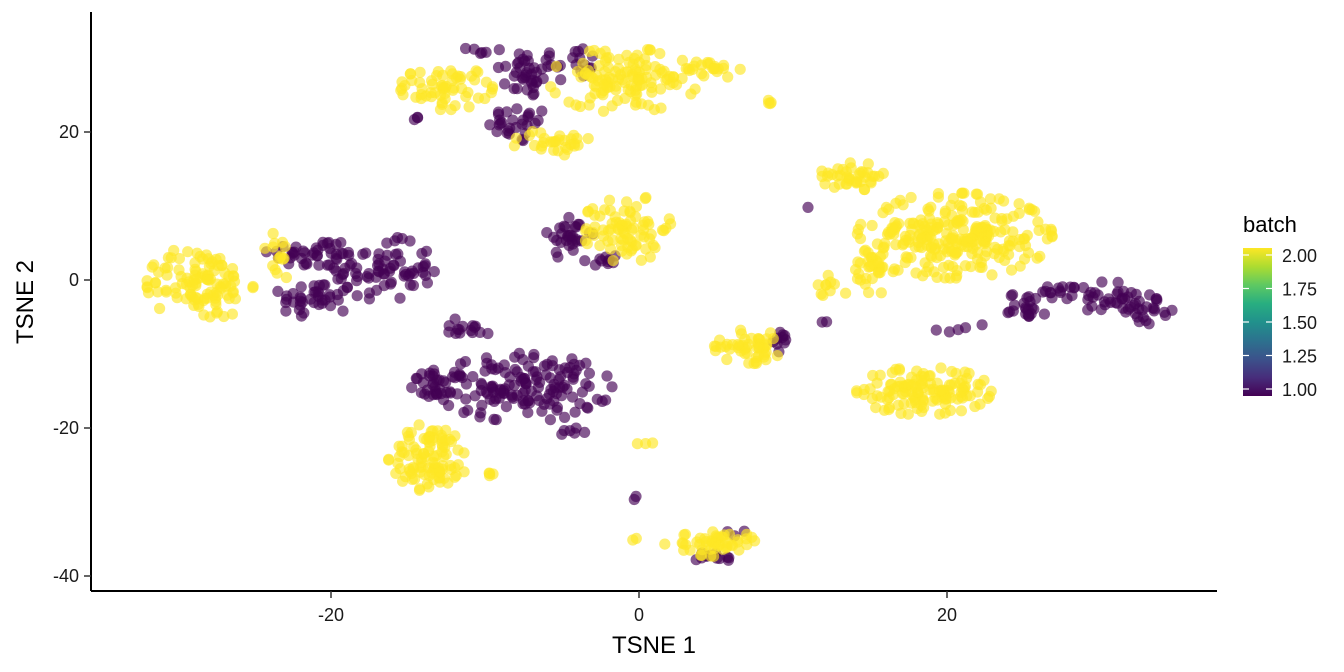 Image resolution: width=1344 pixels, height=672 pixels. Describe the element at coordinates (25, 302) in the screenshot. I see `y-axis-title: TSNE 2` at that location.